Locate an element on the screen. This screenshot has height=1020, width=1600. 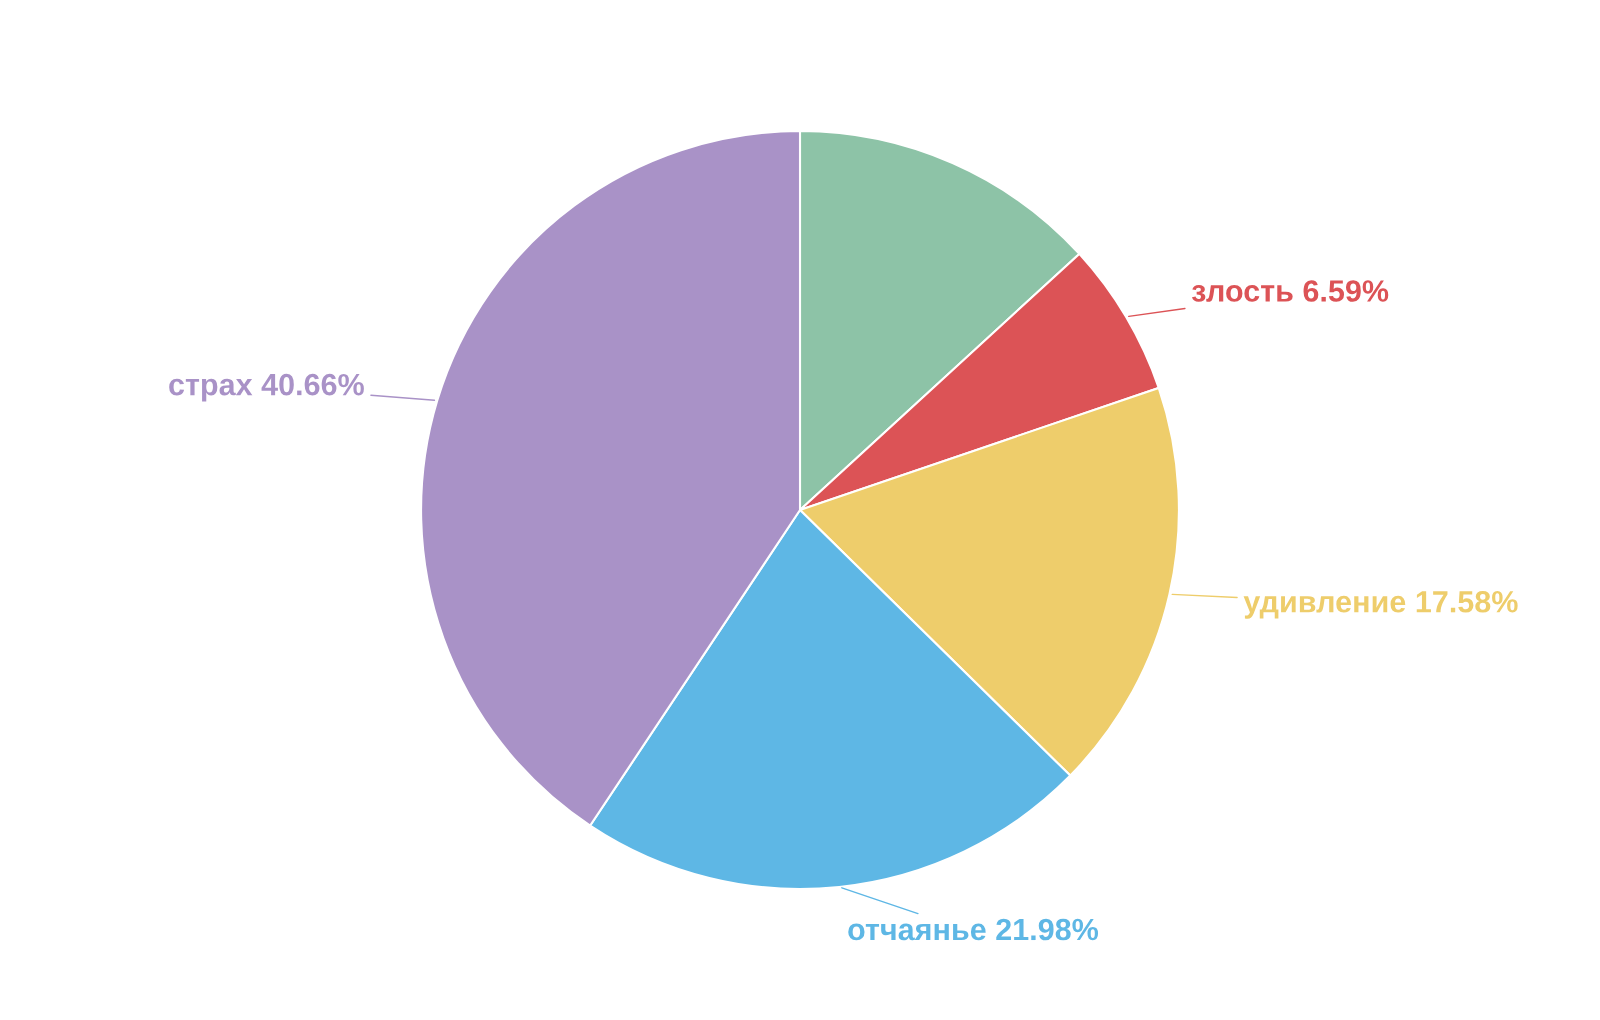
slice-label: отчаянье 21.98% is located at coordinates (973, 929).